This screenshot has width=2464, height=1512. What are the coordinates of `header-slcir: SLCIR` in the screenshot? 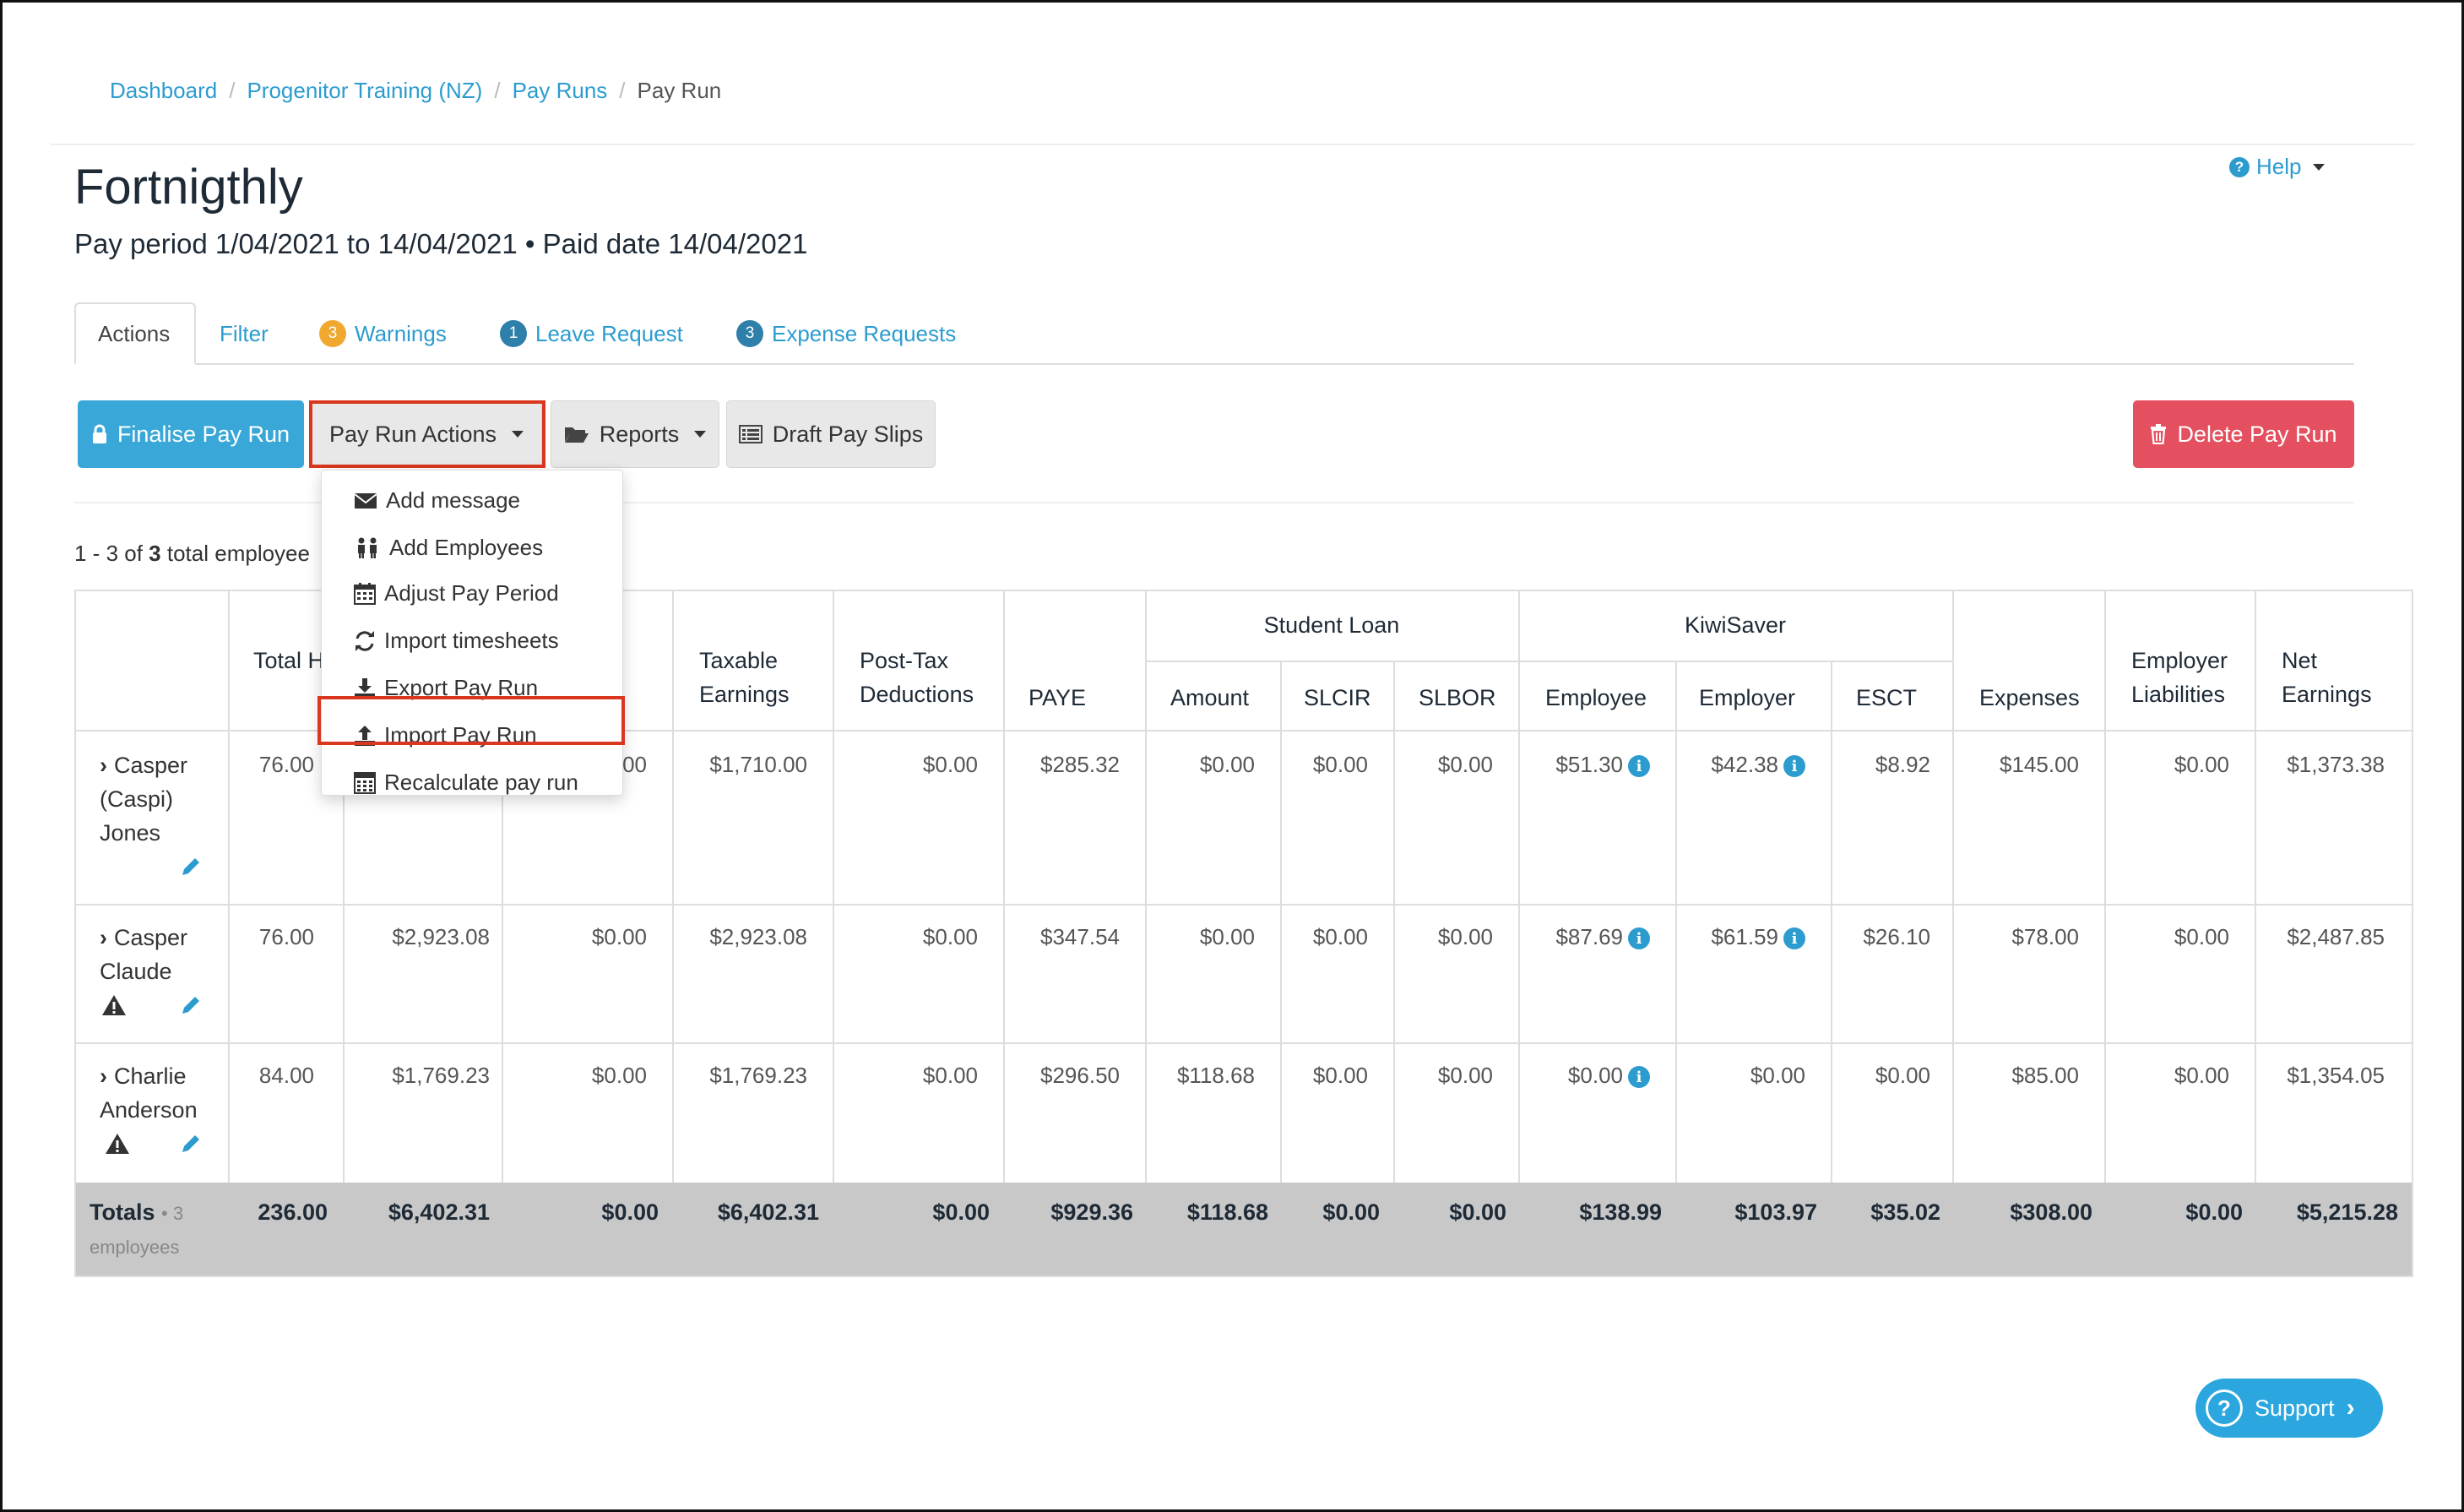 It's located at (1337, 698).